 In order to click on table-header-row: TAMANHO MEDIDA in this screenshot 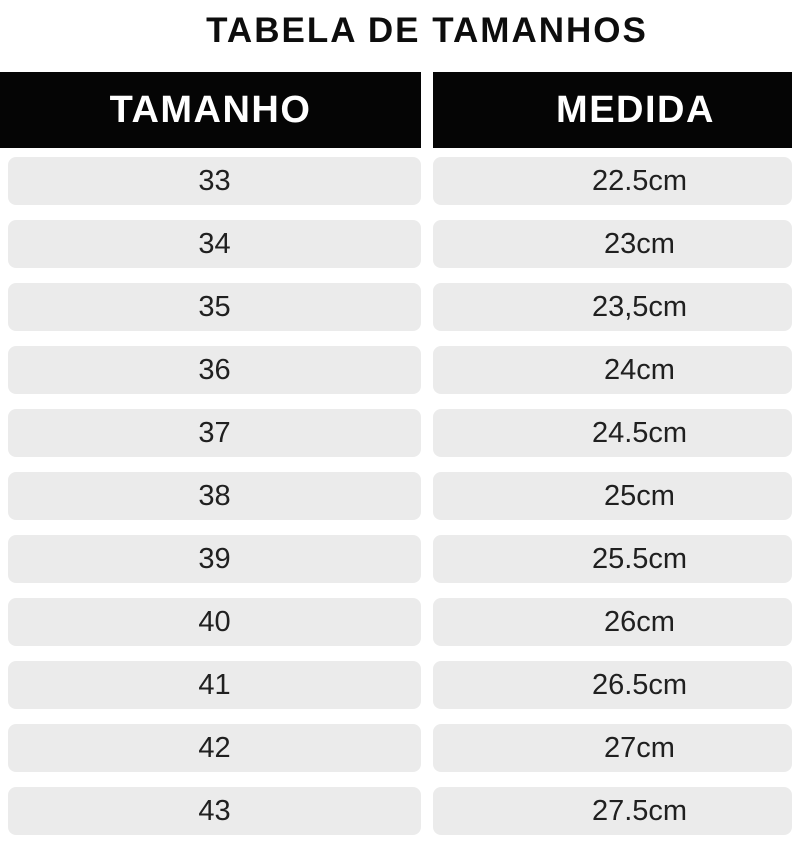, I will do `click(396, 110)`.